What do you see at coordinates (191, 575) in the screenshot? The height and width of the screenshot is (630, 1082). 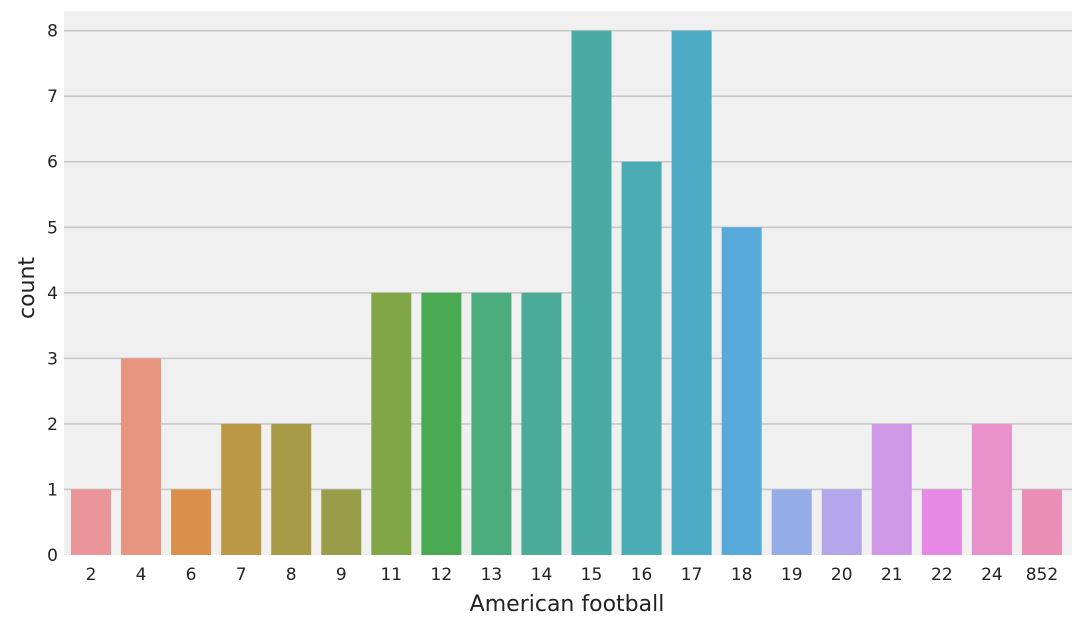 I see `x-tick-6: 6` at bounding box center [191, 575].